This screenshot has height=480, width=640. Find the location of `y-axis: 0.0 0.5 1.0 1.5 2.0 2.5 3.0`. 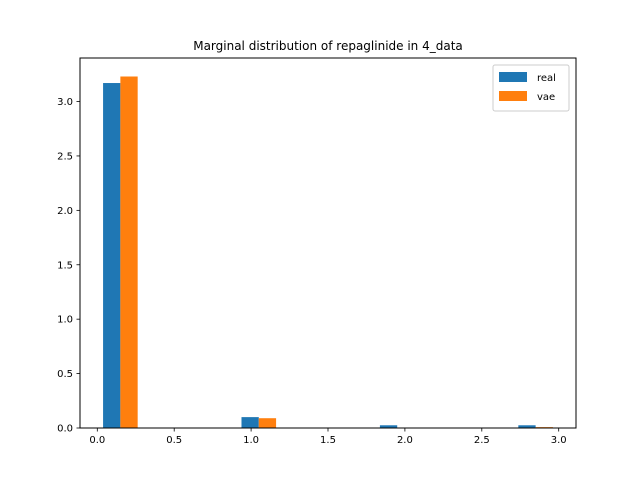

y-axis: 0.0 0.5 1.0 1.5 2.0 2.5 3.0 is located at coordinates (68, 266).